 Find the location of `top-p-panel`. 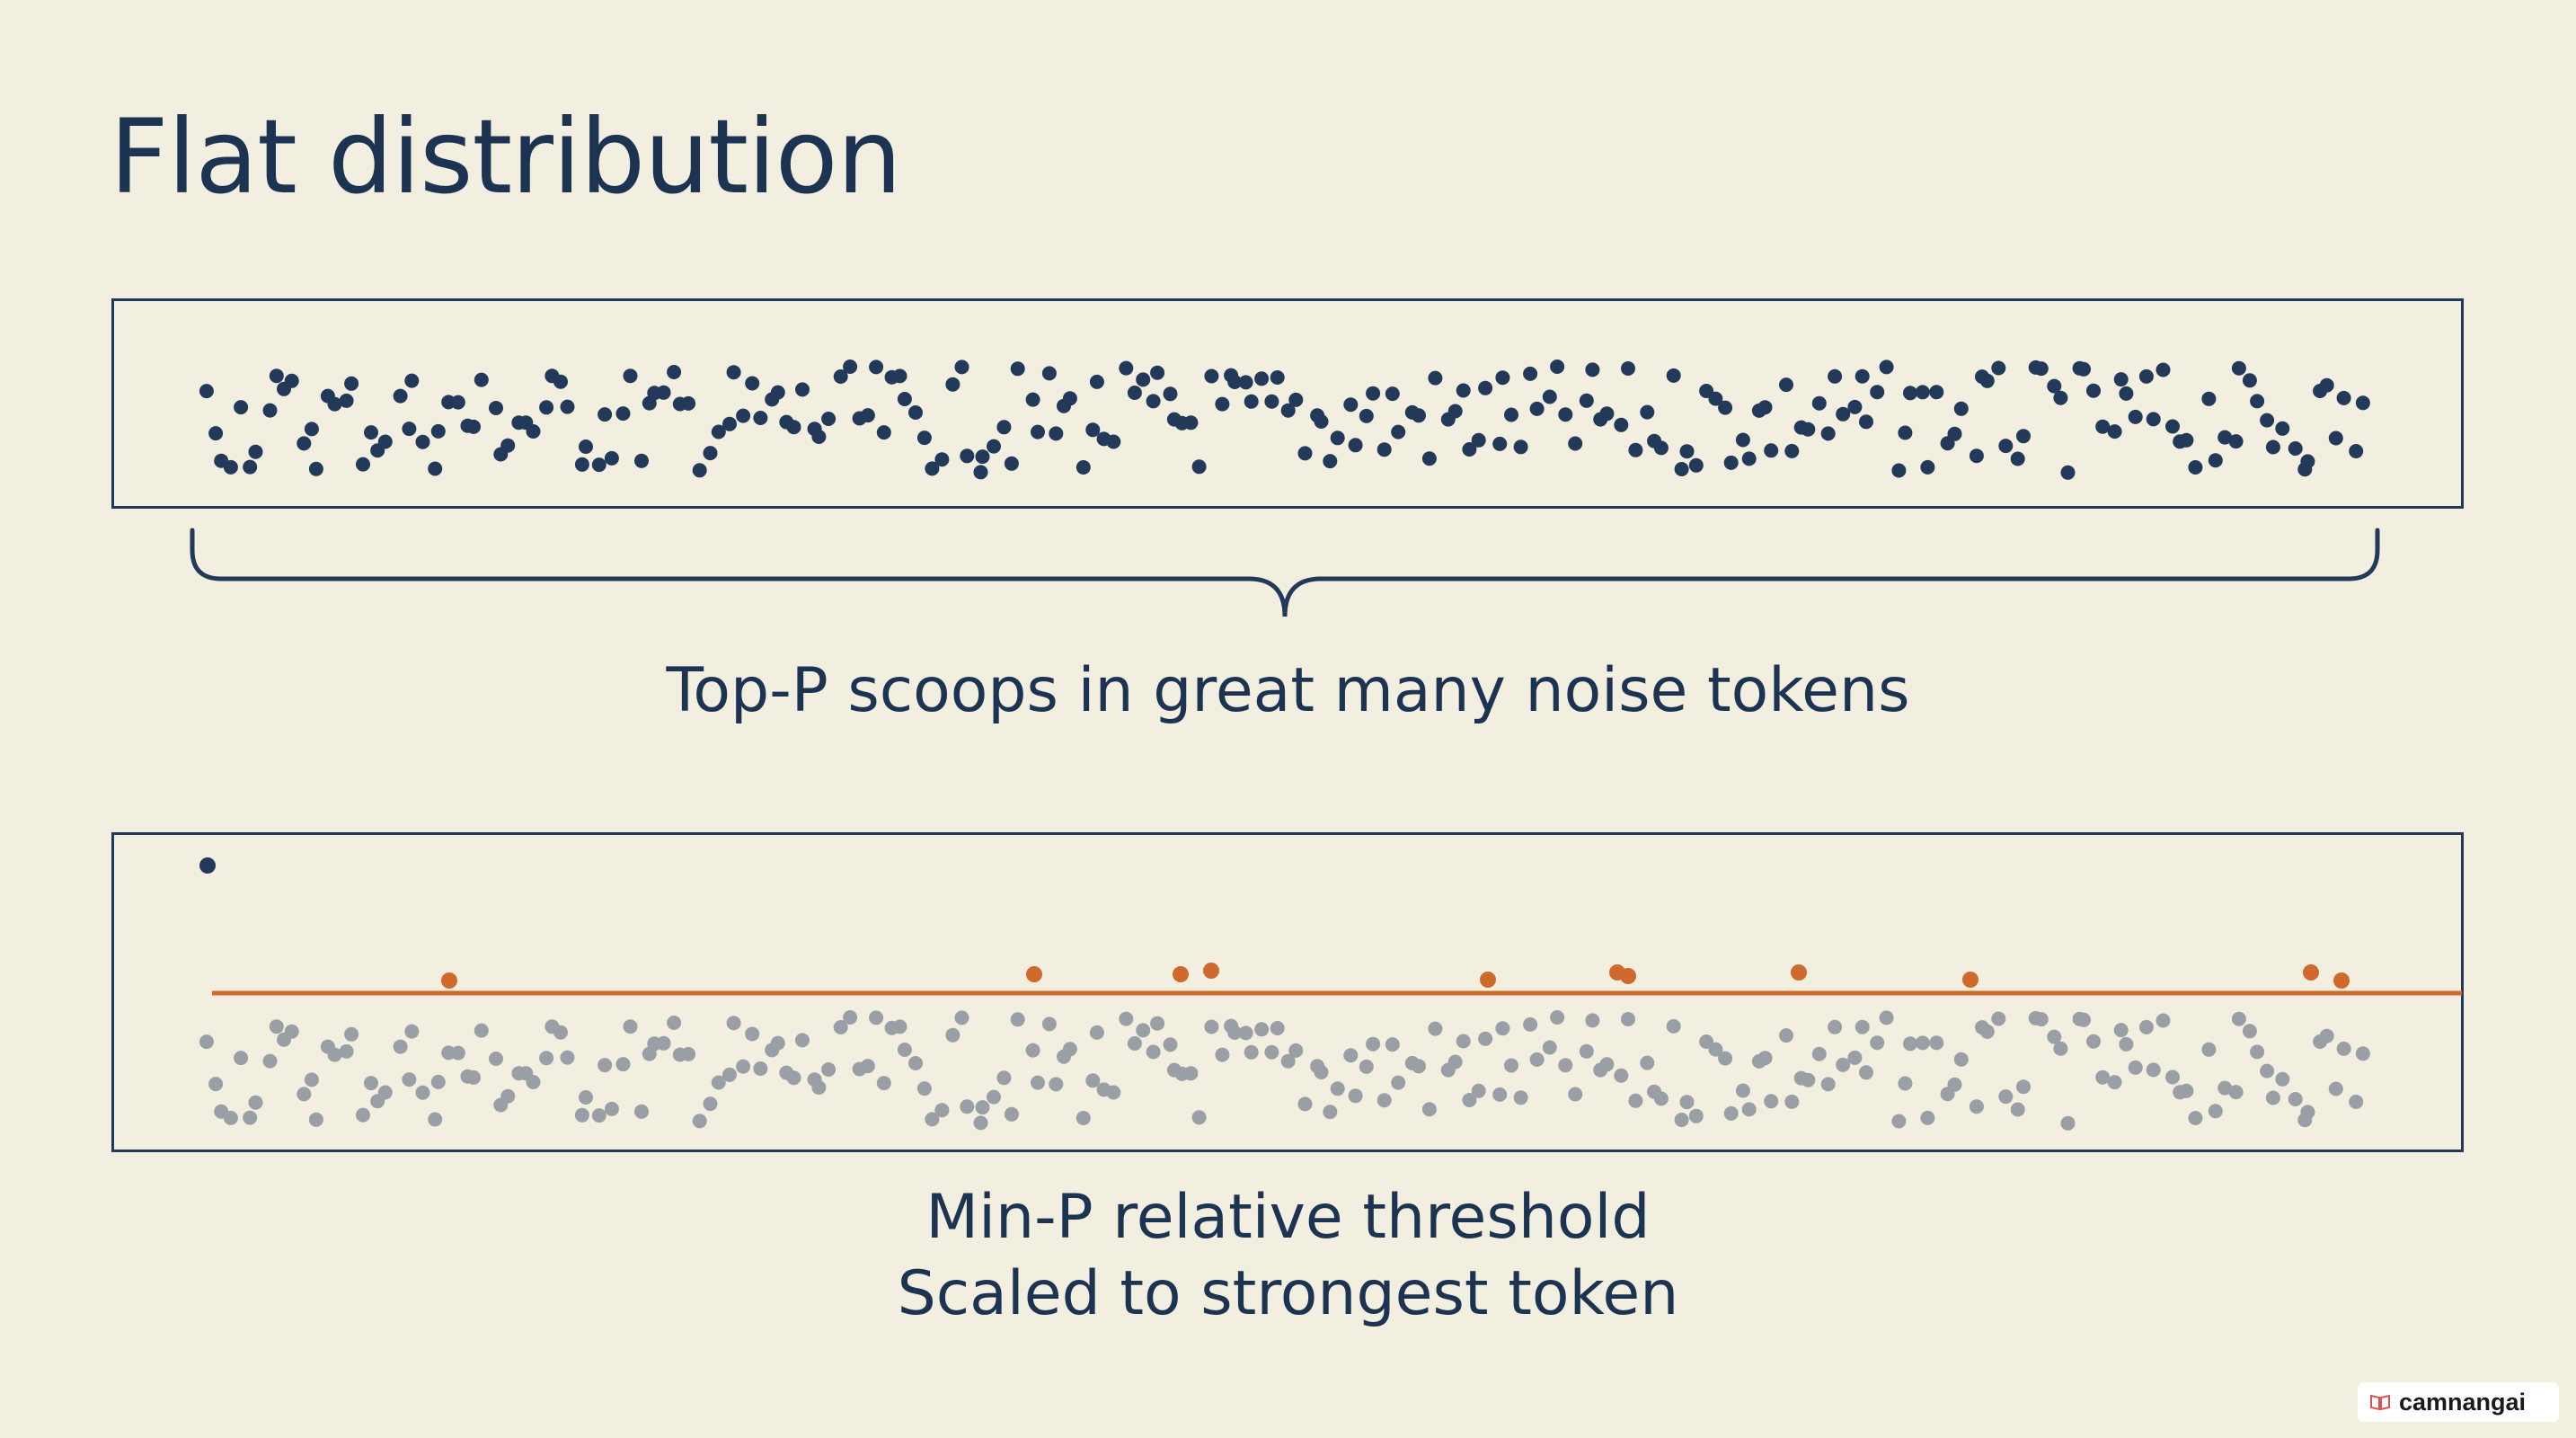

top-p-panel is located at coordinates (1288, 403).